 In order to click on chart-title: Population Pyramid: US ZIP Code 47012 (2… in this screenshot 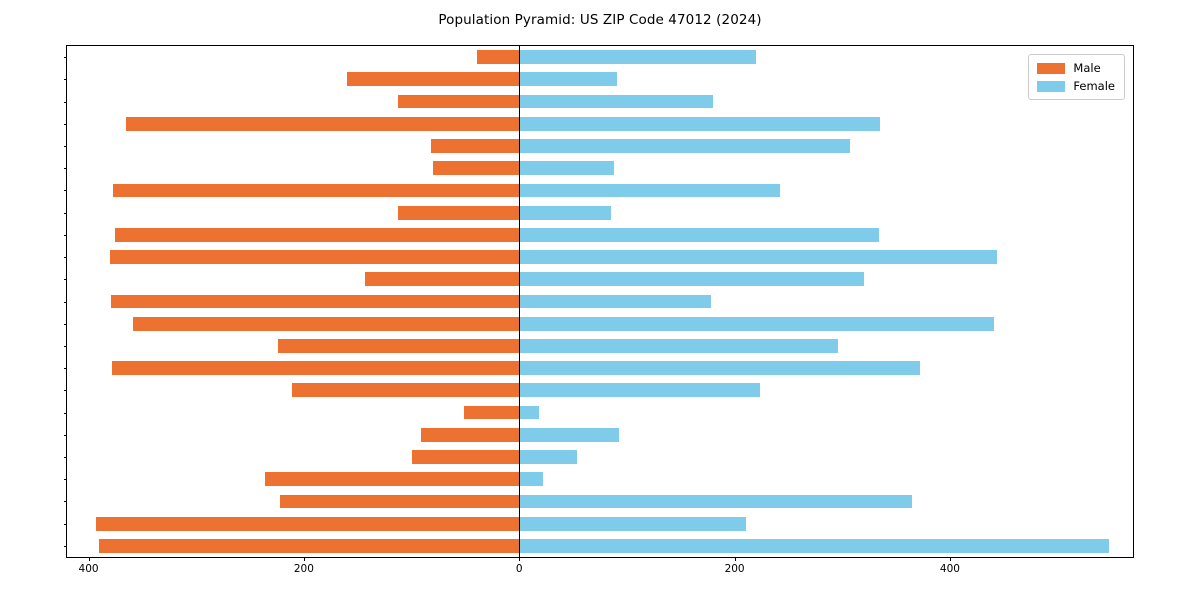, I will do `click(600, 20)`.